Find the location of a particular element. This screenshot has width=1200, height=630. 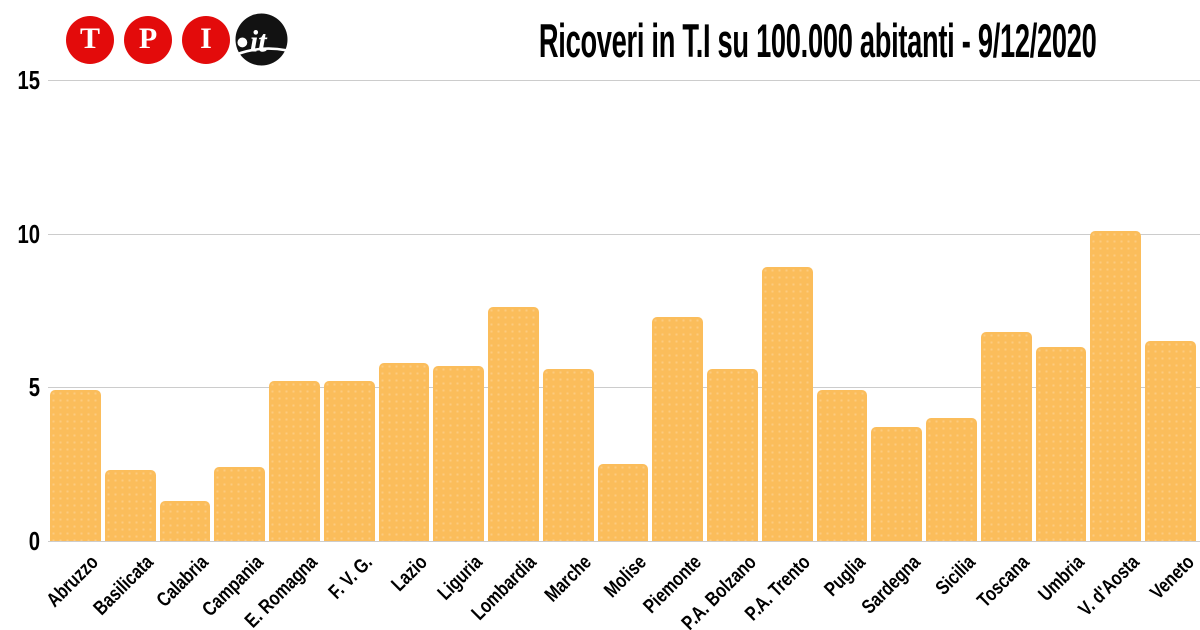

bar-molise is located at coordinates (623, 502).